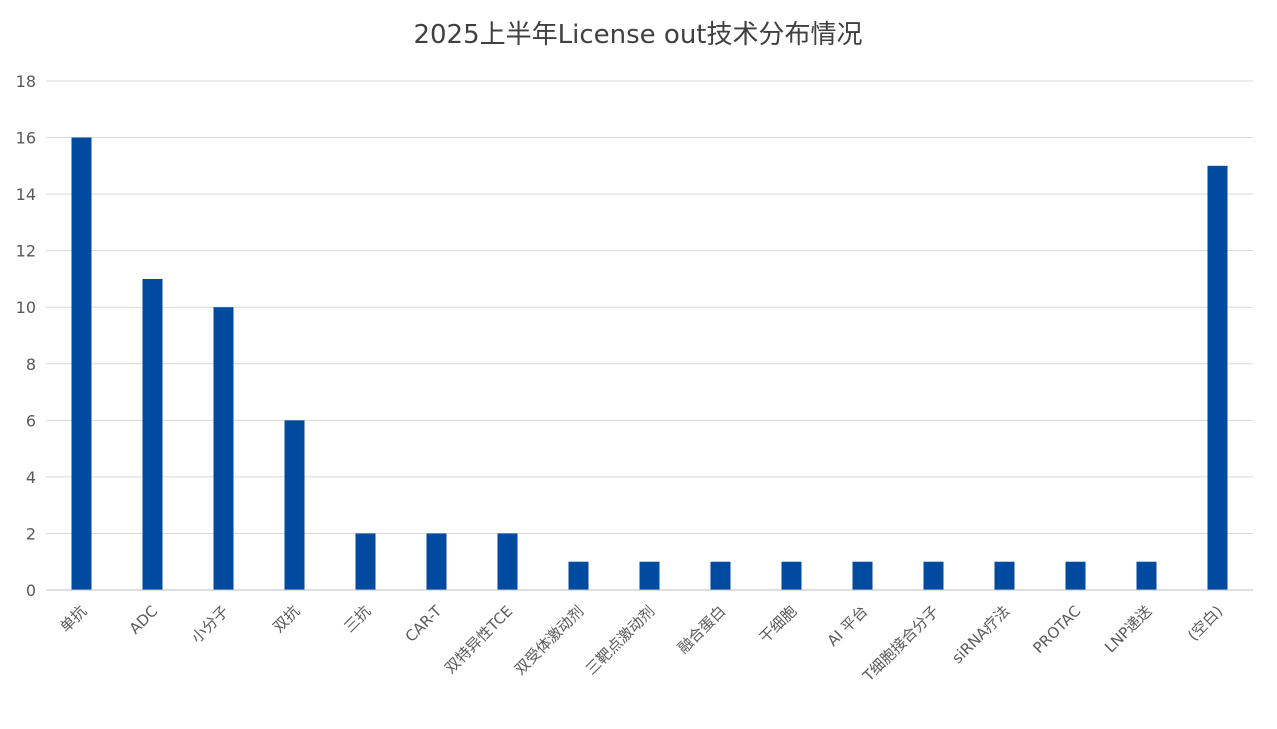  What do you see at coordinates (26, 81) in the screenshot?
I see `y-tick-label: 18` at bounding box center [26, 81].